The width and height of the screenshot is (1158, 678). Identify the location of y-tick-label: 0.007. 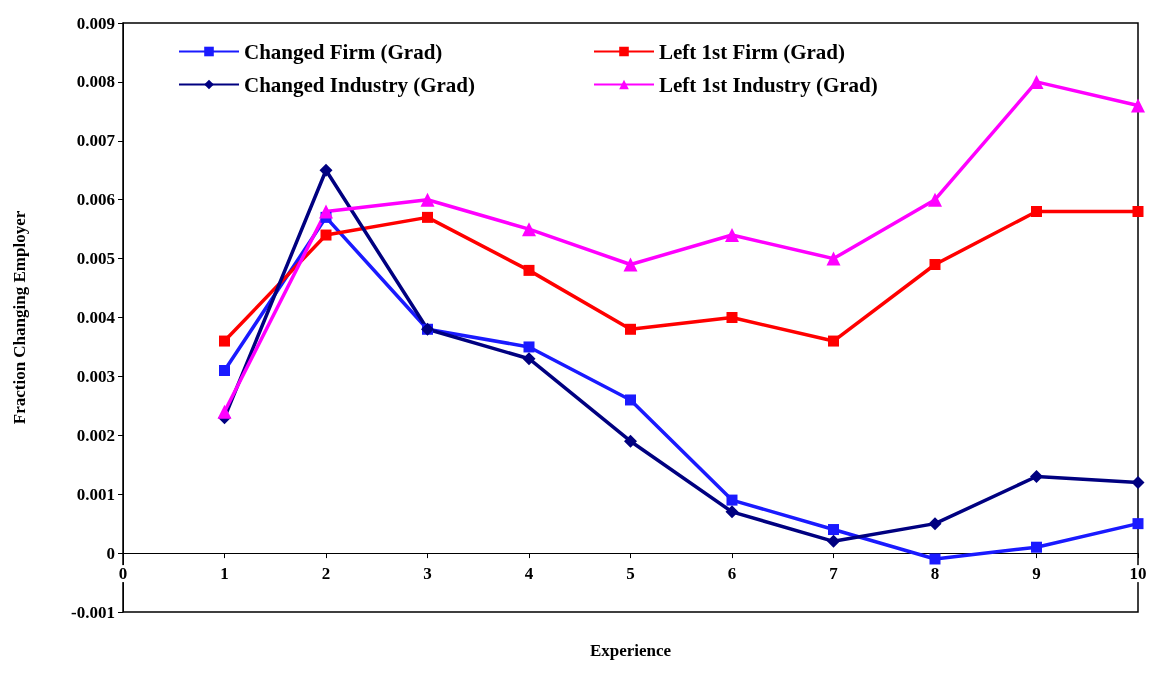
(96, 141).